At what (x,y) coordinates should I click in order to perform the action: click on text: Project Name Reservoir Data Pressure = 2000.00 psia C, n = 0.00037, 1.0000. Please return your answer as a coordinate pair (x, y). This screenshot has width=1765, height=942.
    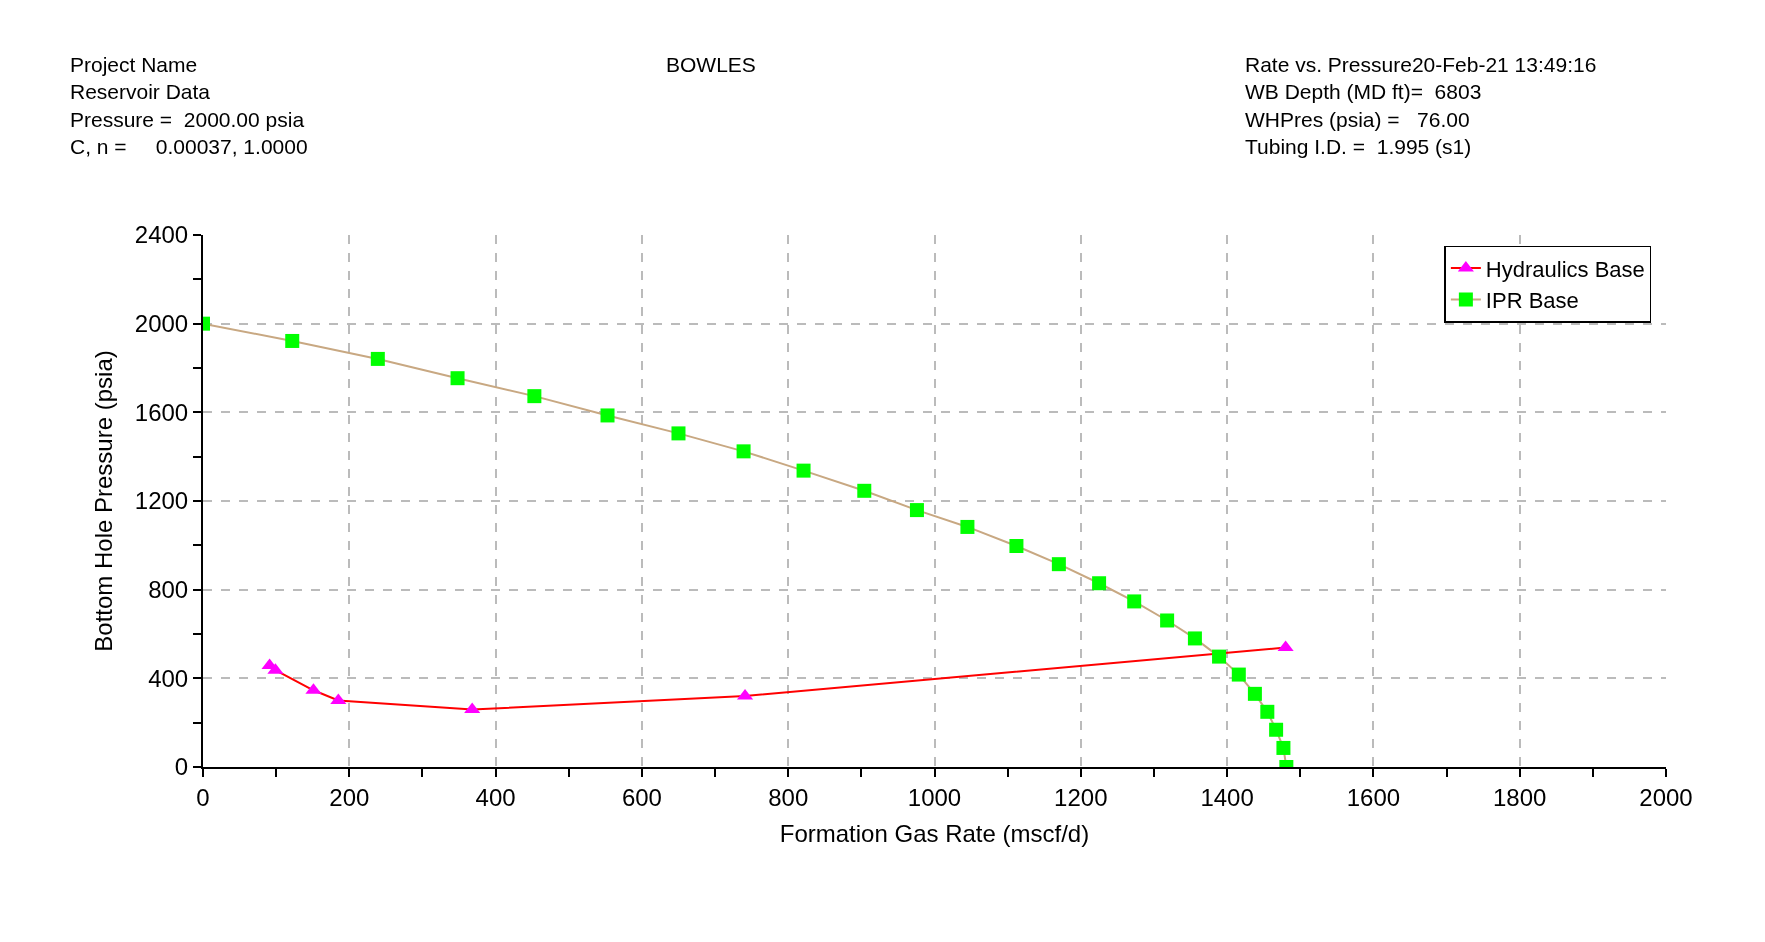
    Looking at the image, I should click on (189, 105).